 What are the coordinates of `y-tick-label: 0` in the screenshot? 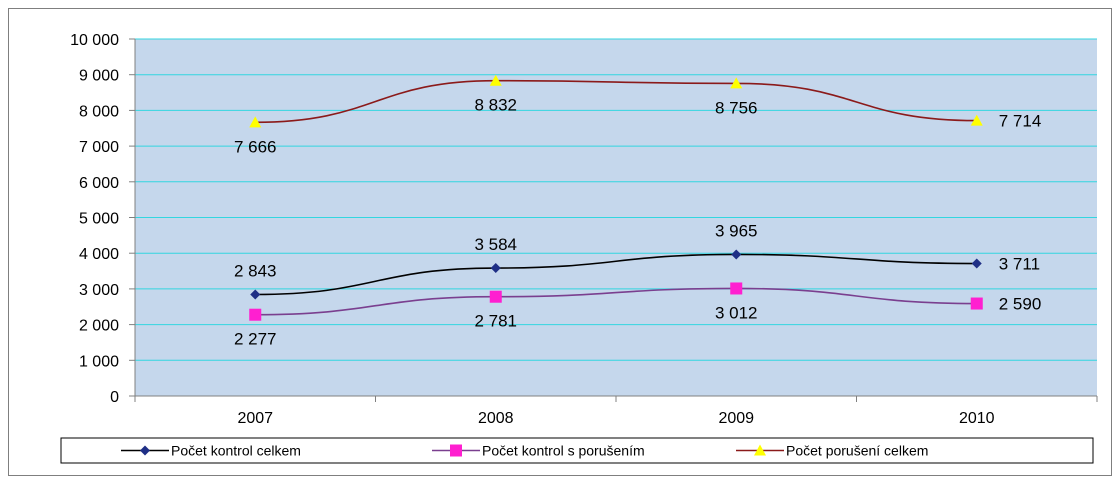 It's located at (114, 397).